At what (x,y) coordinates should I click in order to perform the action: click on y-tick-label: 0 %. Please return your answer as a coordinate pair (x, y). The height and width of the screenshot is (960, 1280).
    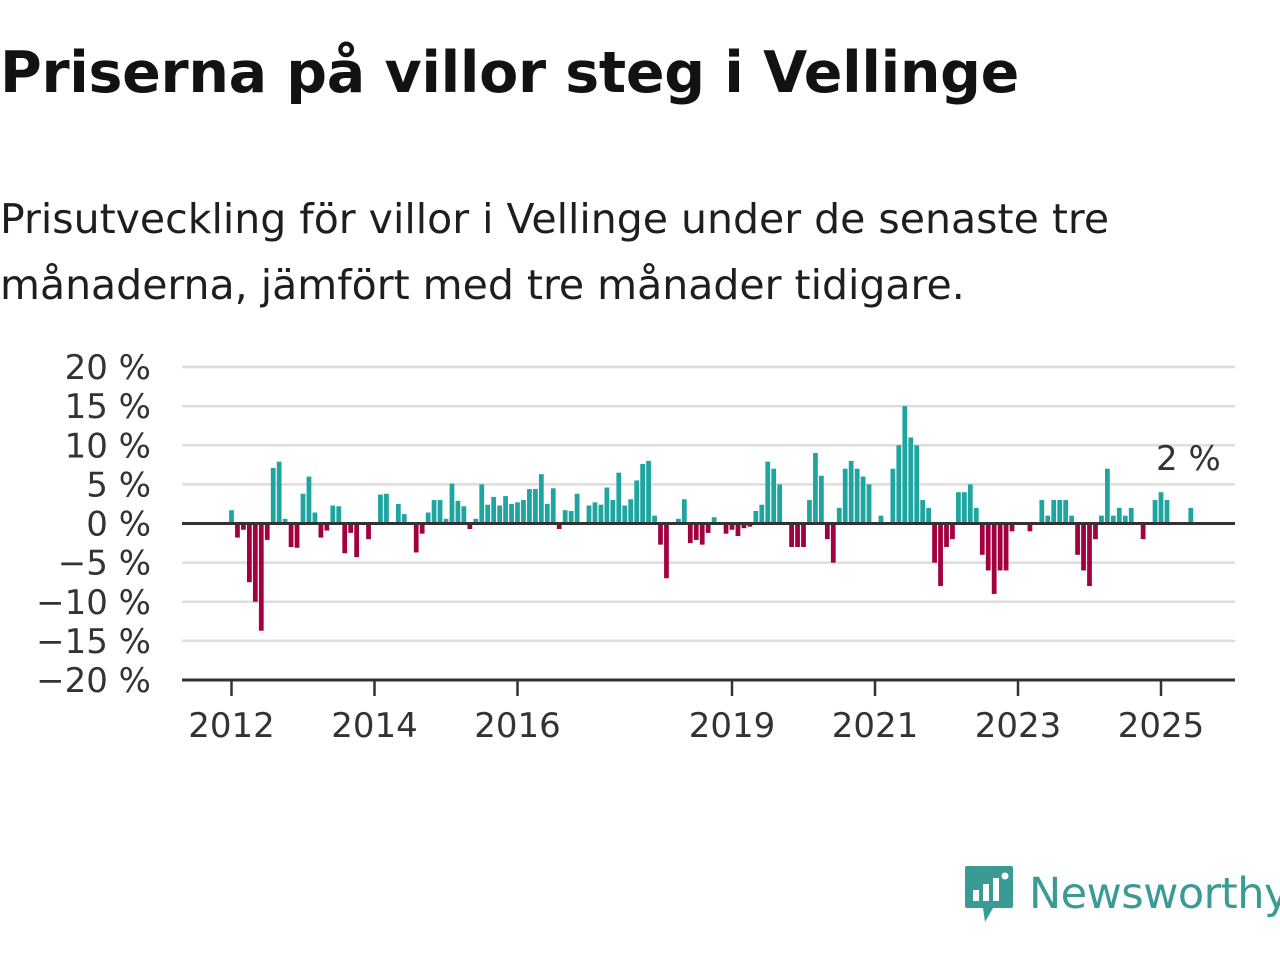
    Looking at the image, I should click on (118, 525).